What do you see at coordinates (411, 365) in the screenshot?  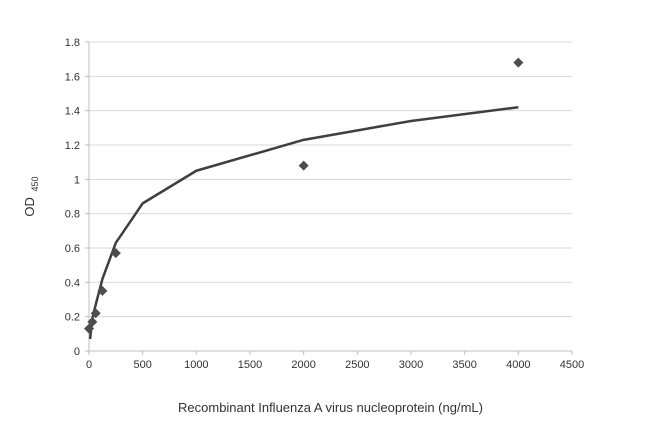 I see `x-tick-label: 3000` at bounding box center [411, 365].